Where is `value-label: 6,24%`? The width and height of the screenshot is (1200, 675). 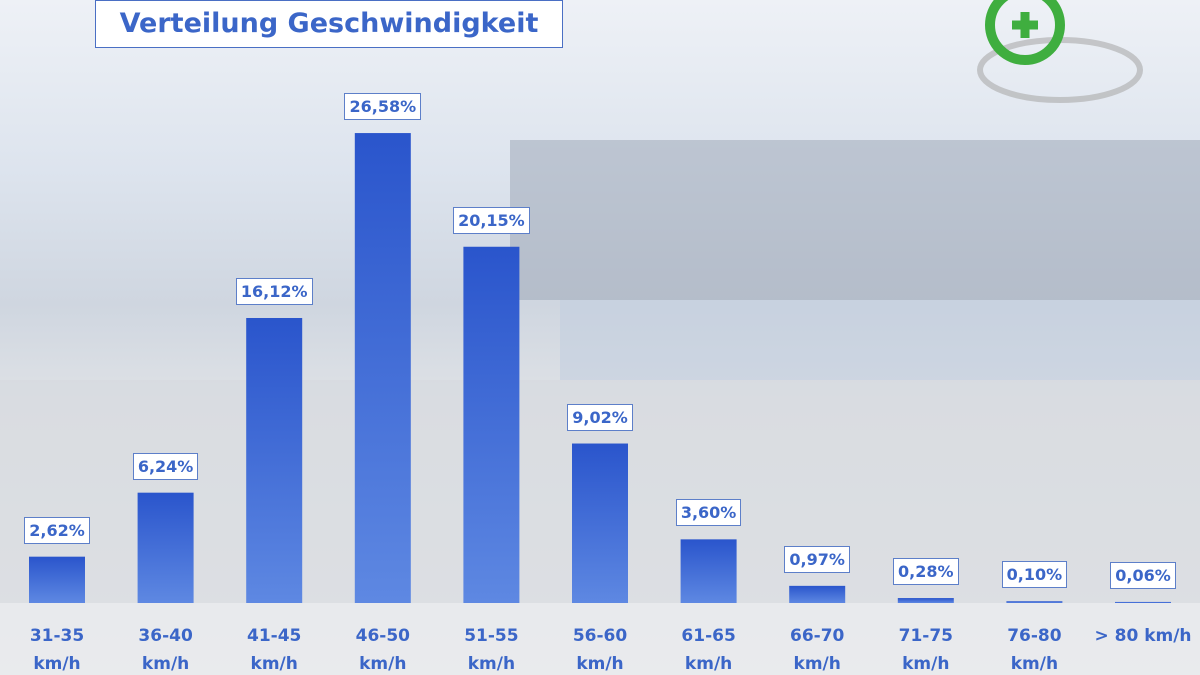 value-label: 6,24% is located at coordinates (166, 466).